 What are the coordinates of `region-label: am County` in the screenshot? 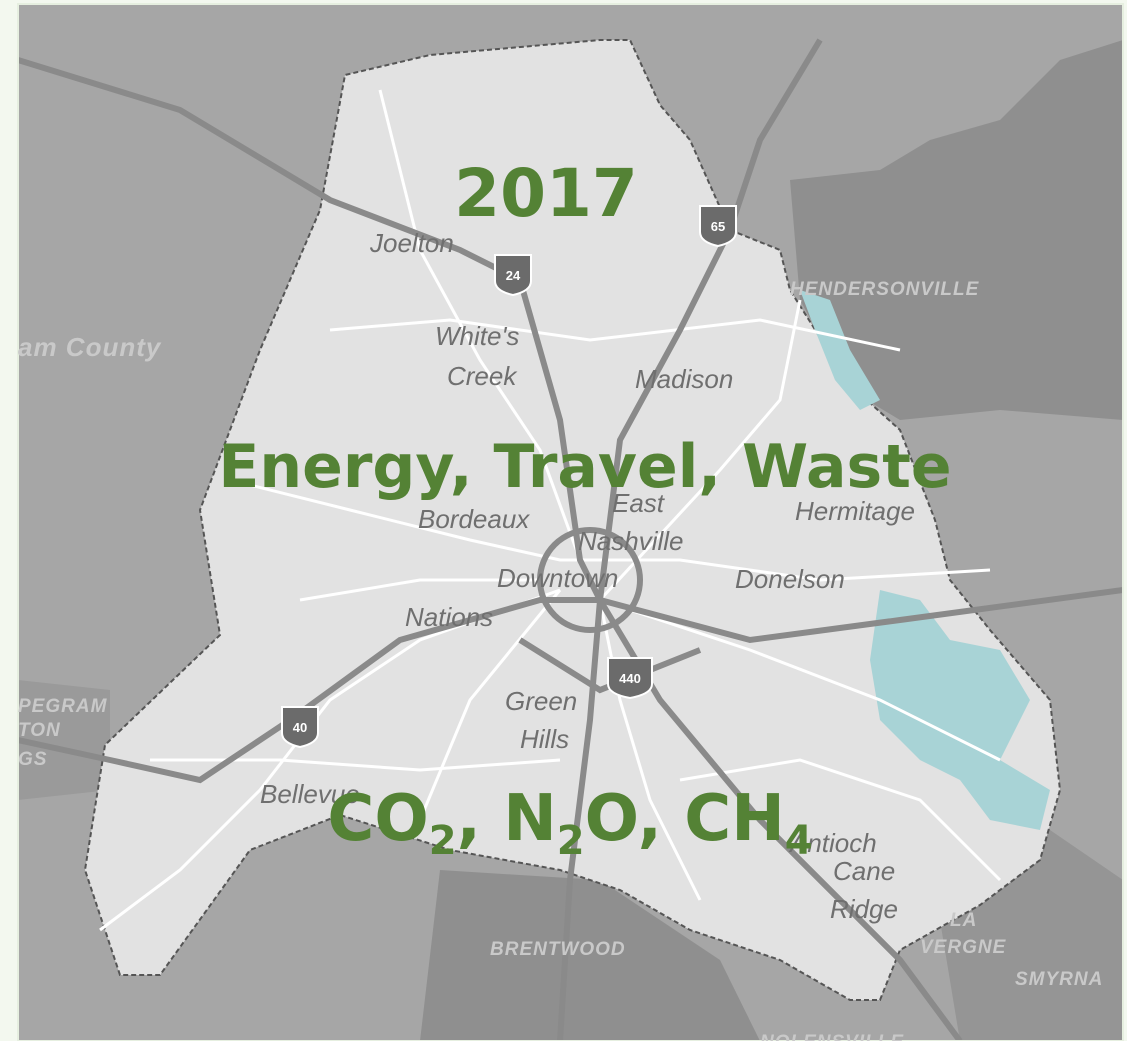 It's located at (90, 347).